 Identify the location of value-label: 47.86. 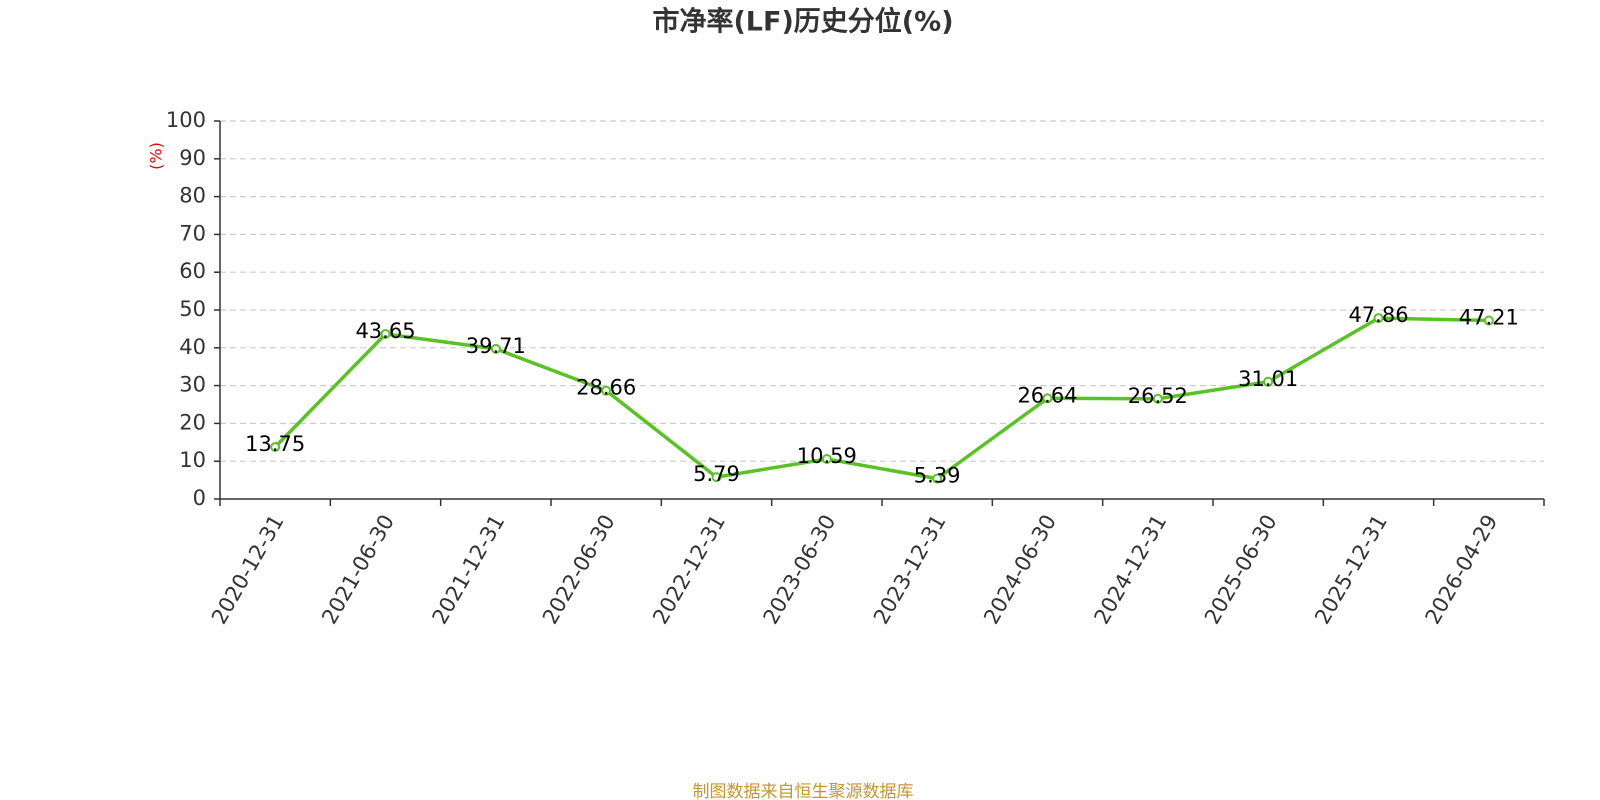
(1378, 315).